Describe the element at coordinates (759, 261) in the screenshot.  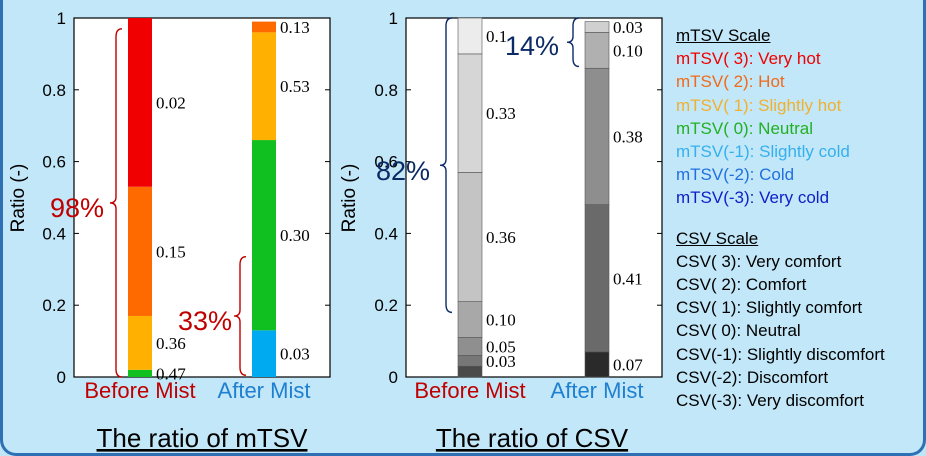
I see `legend-csv-item: CSV( 3): Very comfort` at that location.